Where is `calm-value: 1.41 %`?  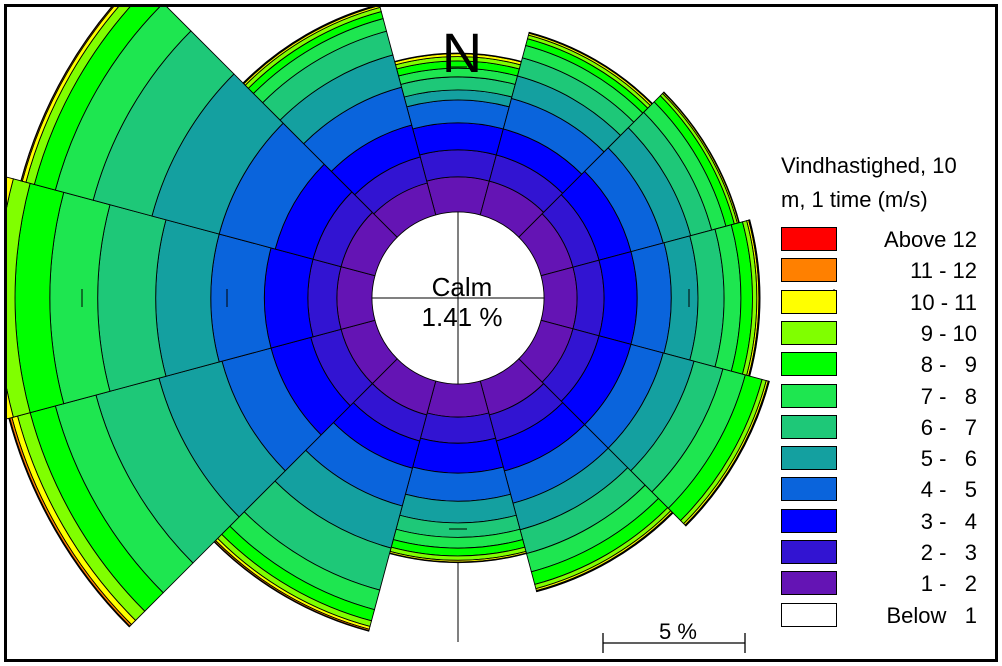 calm-value: 1.41 % is located at coordinates (462, 317).